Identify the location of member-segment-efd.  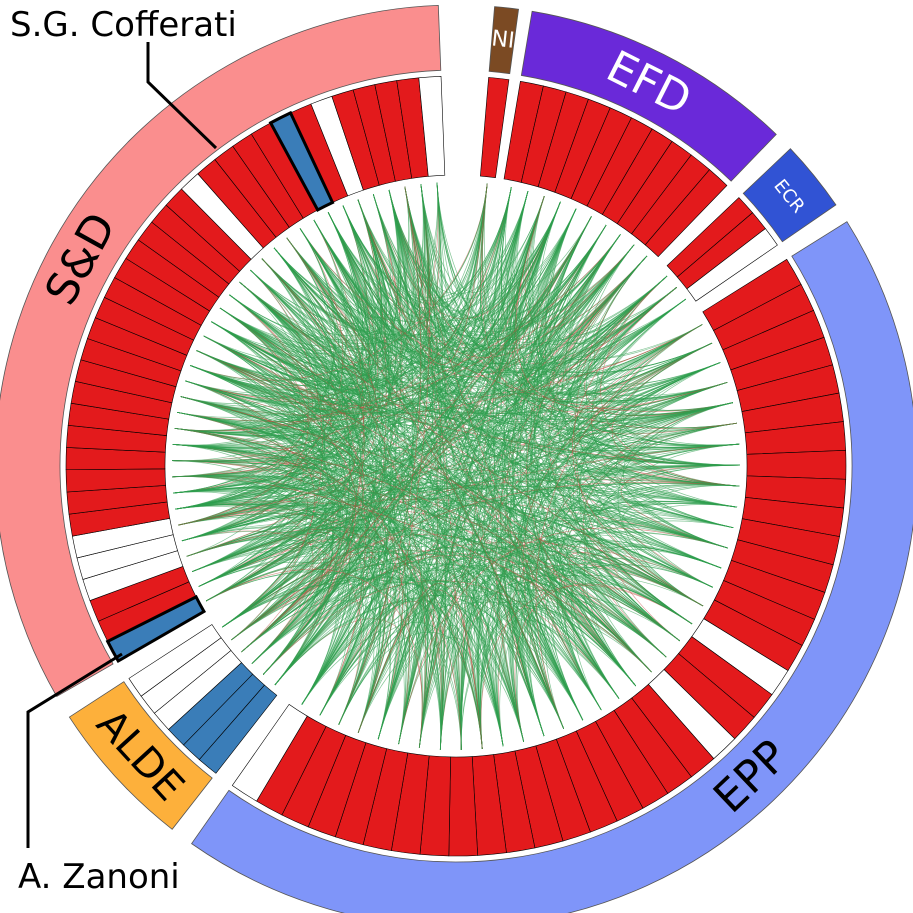
(686, 213).